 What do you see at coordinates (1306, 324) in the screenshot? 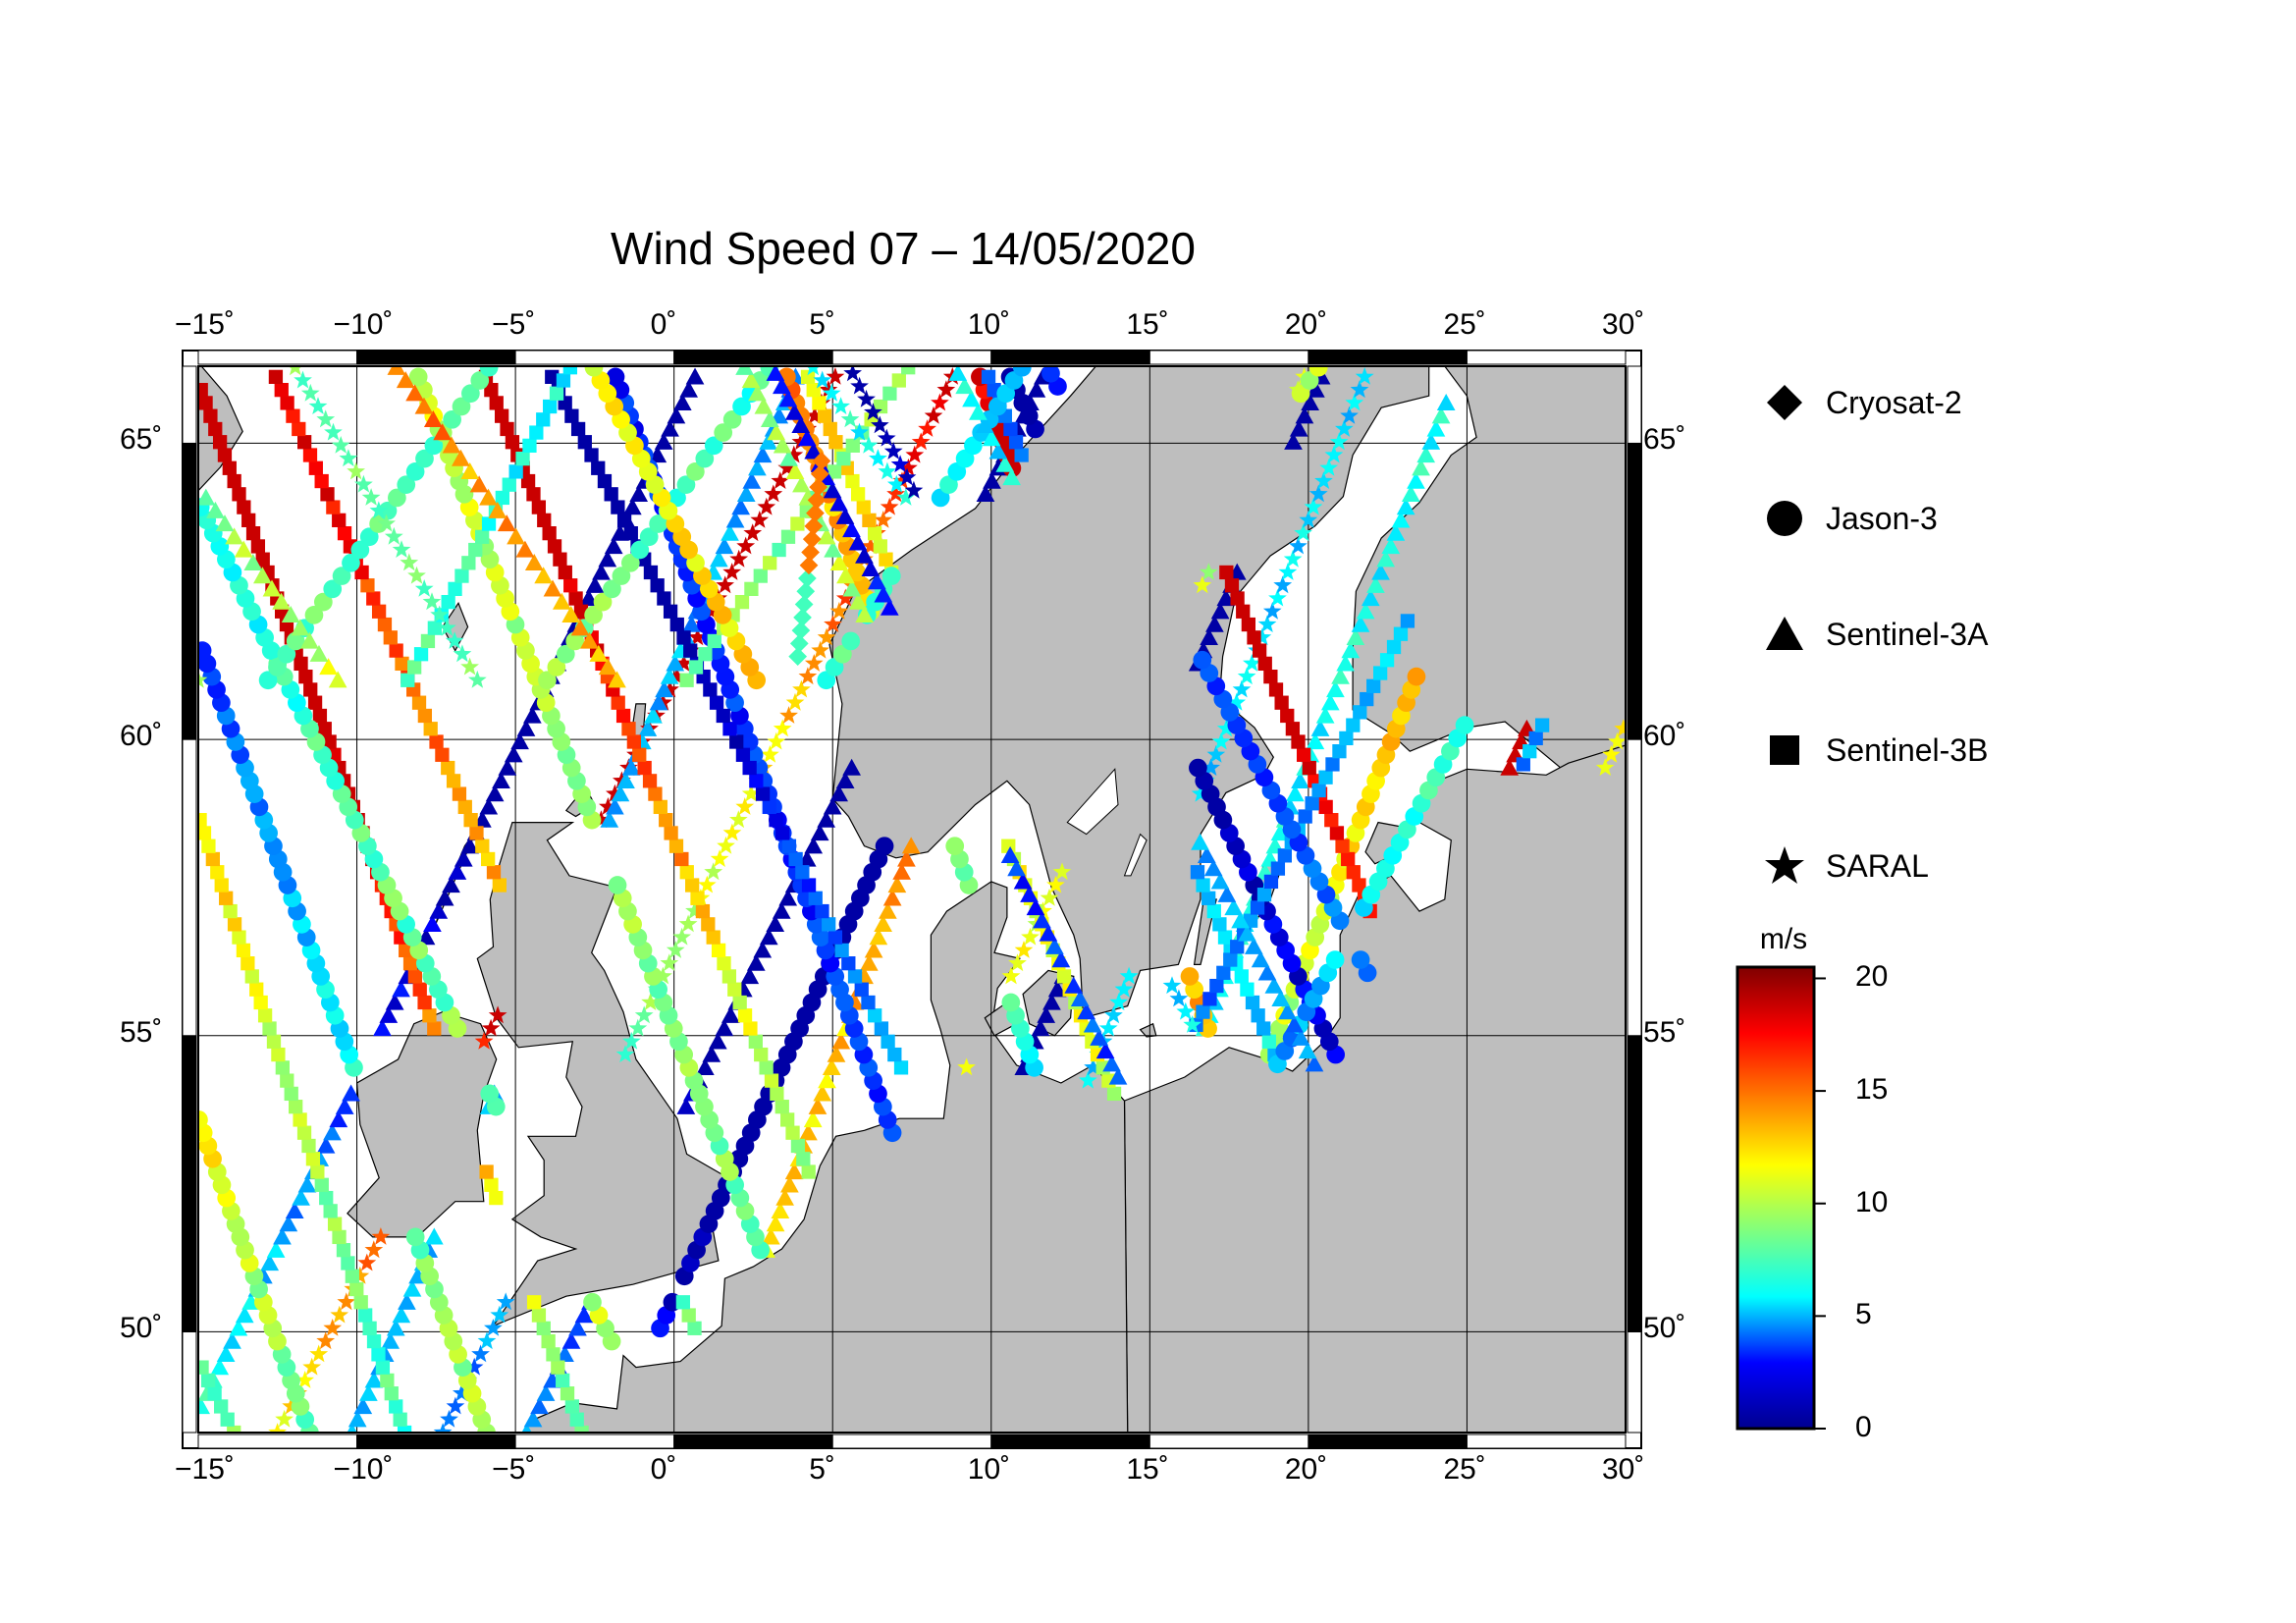
I see `lon-tick-label: 20˚` at bounding box center [1306, 324].